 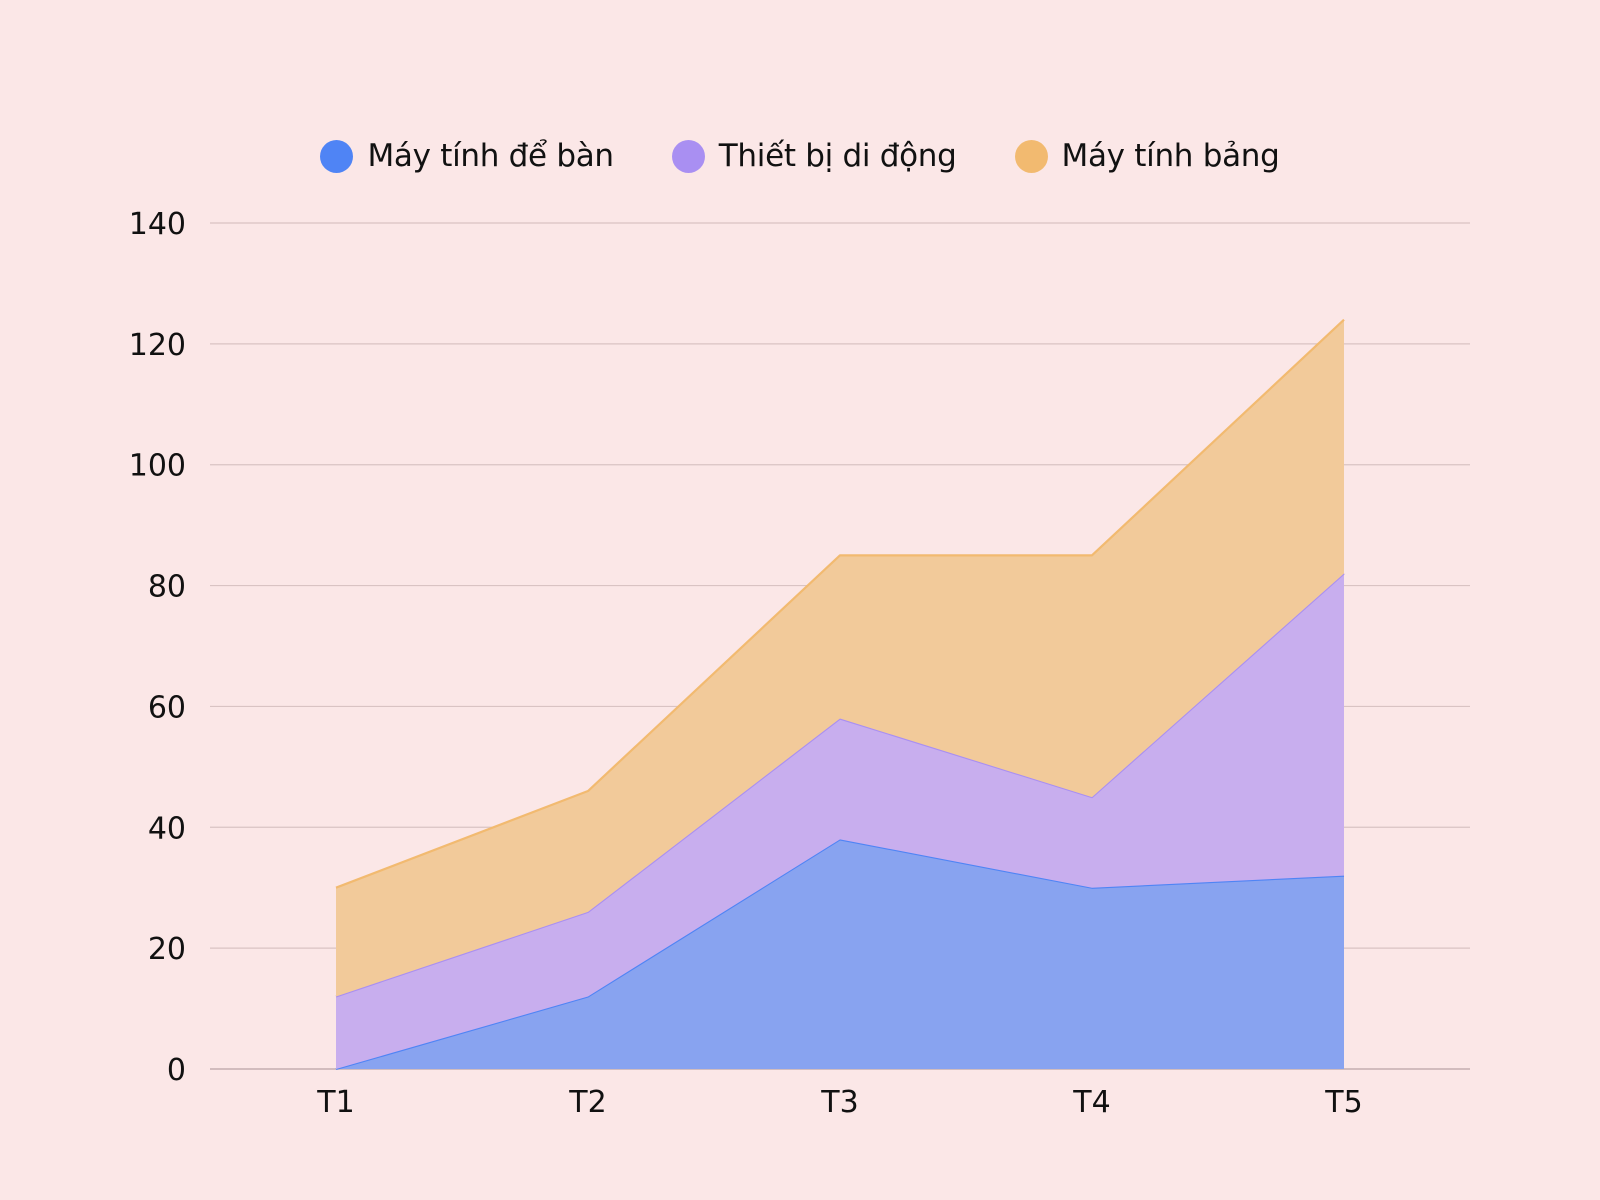 I want to click on legend-item-desktop: Máy tính để bàn, so click(x=467, y=156).